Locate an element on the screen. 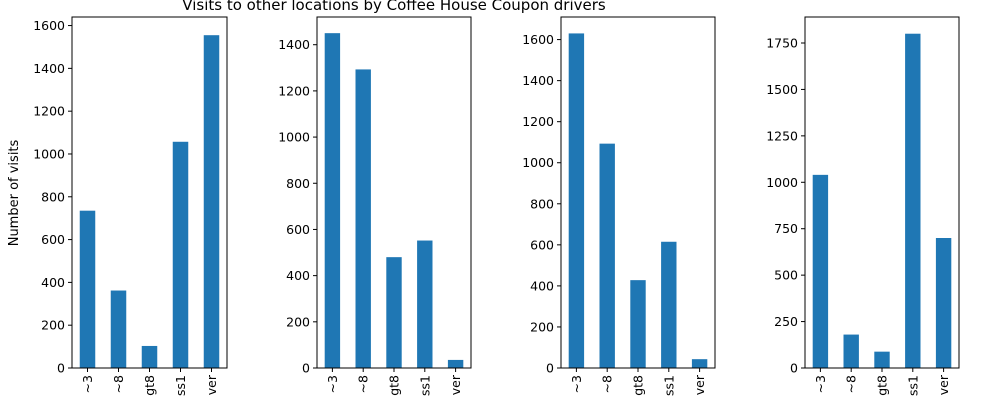 The width and height of the screenshot is (1000, 400). y-tick-label-1-9: 1600 is located at coordinates (49, 25).